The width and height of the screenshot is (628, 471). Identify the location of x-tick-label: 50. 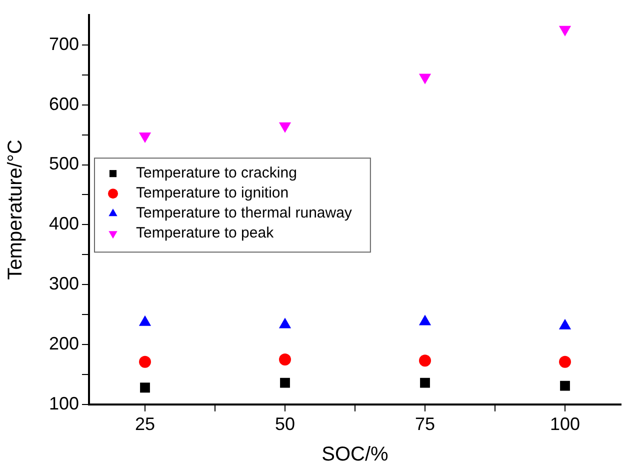
(285, 424).